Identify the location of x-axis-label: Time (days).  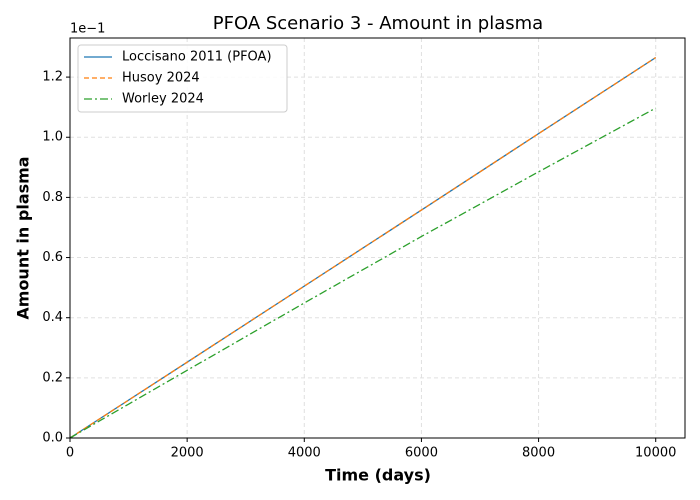
(378, 475).